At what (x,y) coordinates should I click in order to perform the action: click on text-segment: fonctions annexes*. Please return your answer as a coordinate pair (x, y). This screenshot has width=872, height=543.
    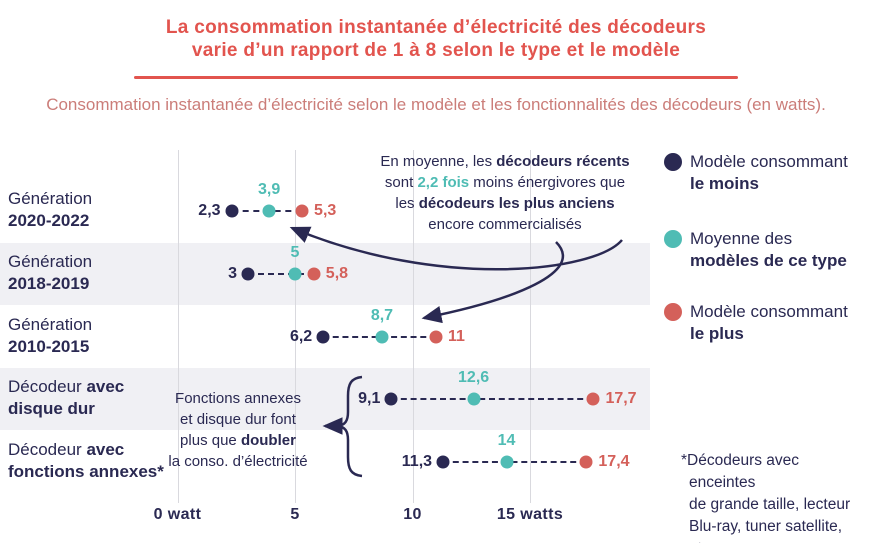
    Looking at the image, I should click on (86, 471).